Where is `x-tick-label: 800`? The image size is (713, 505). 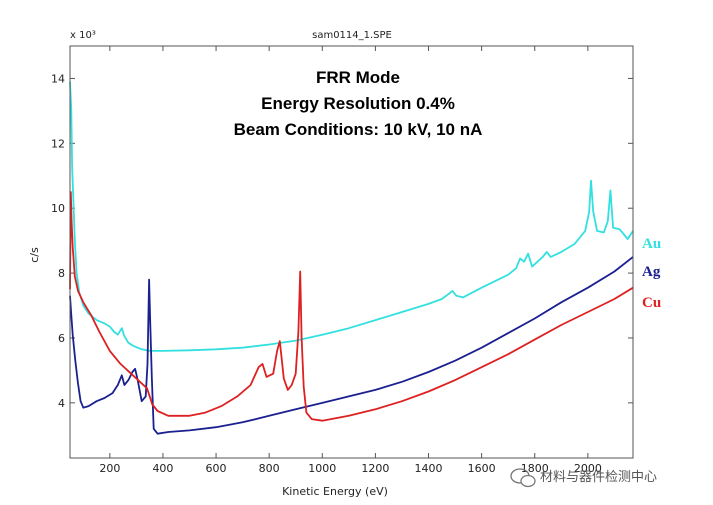 x-tick-label: 800 is located at coordinates (269, 468).